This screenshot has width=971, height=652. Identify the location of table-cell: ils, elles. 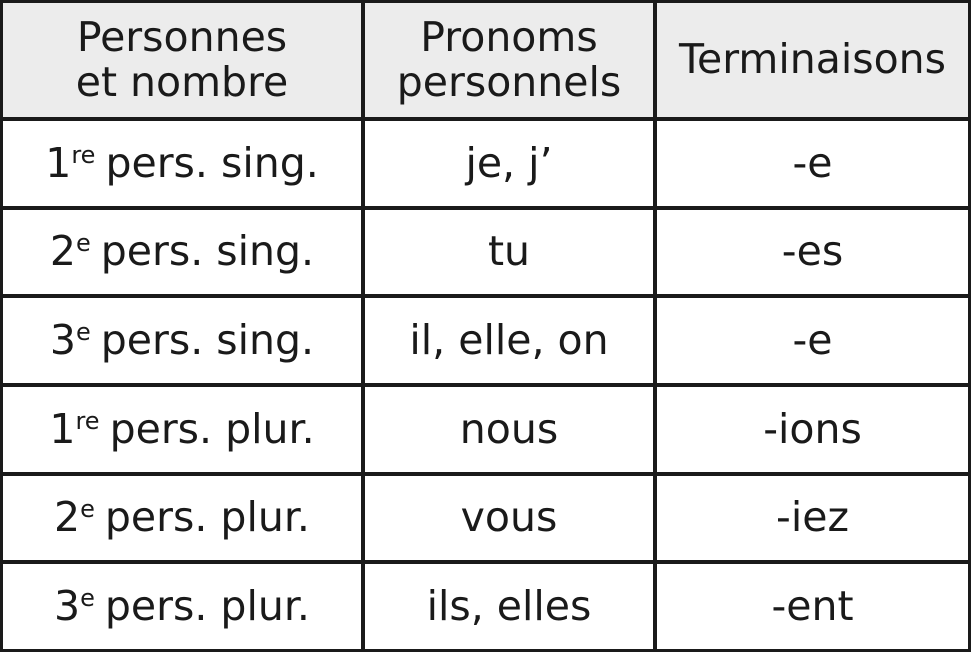
(509, 606).